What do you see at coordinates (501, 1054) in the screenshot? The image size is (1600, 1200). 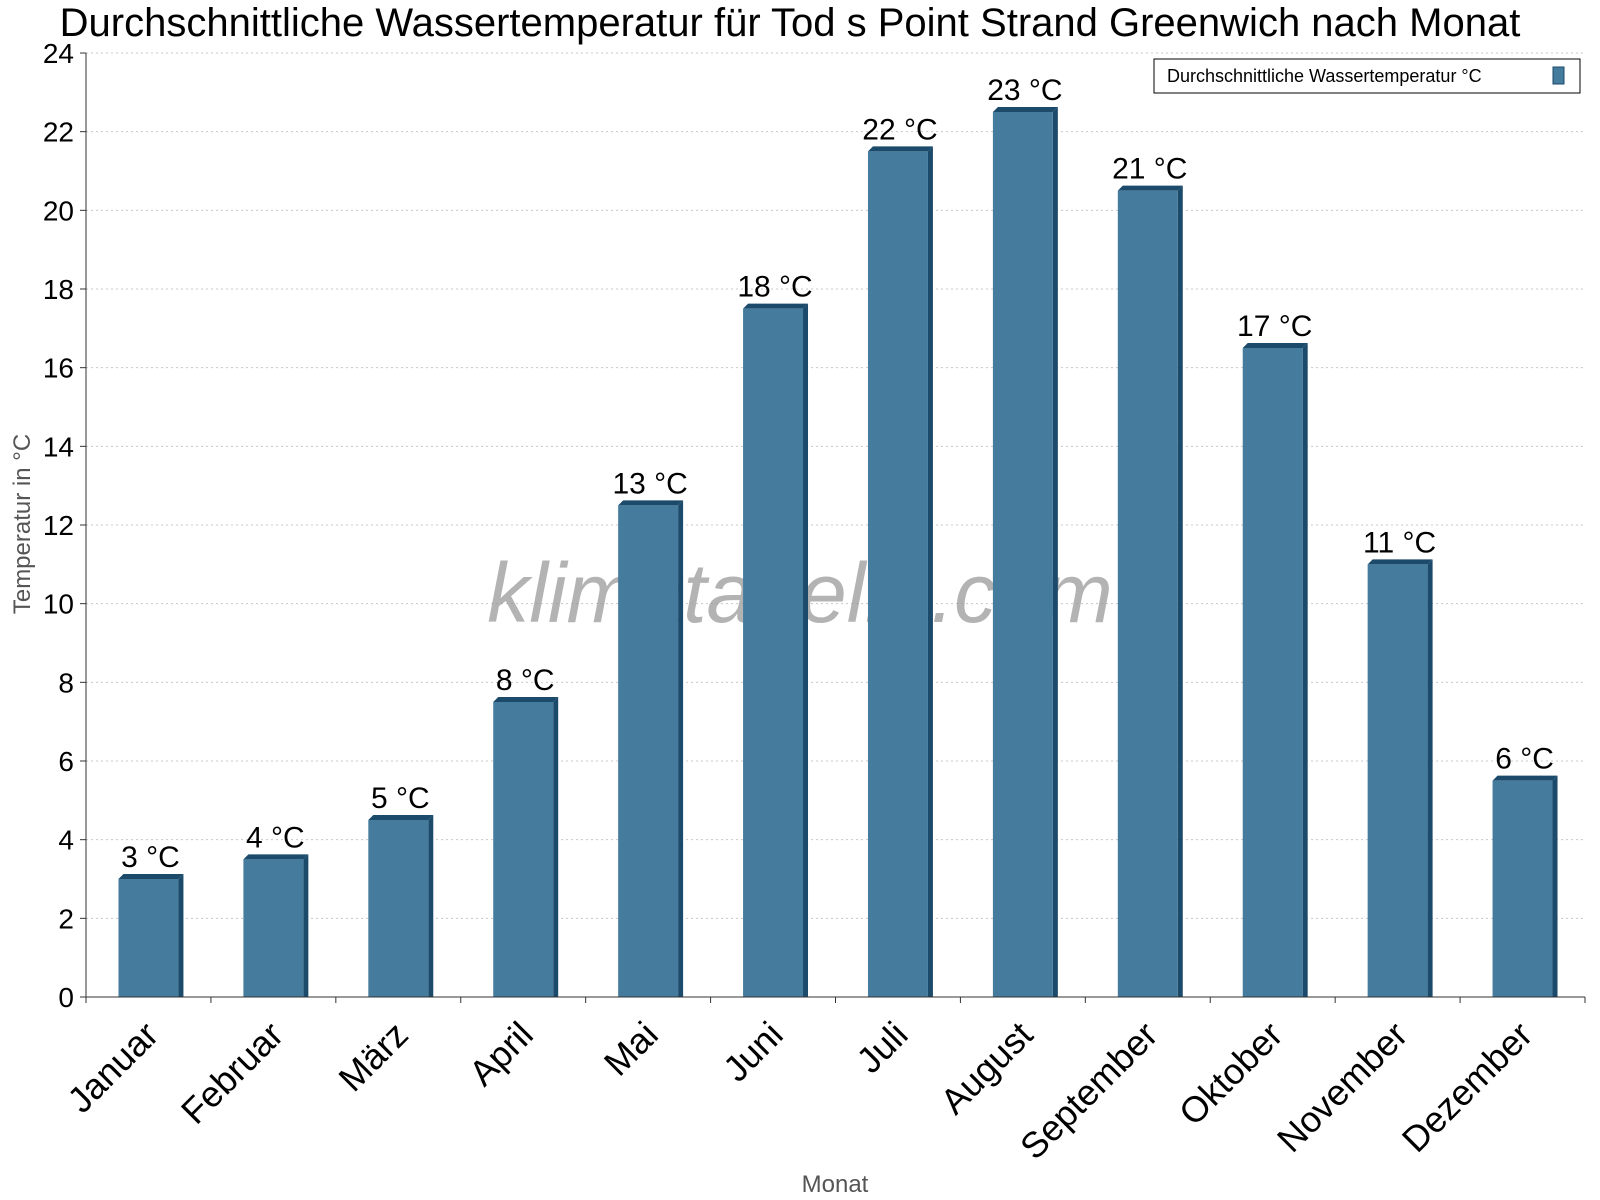 I see `x-tick-label: April` at bounding box center [501, 1054].